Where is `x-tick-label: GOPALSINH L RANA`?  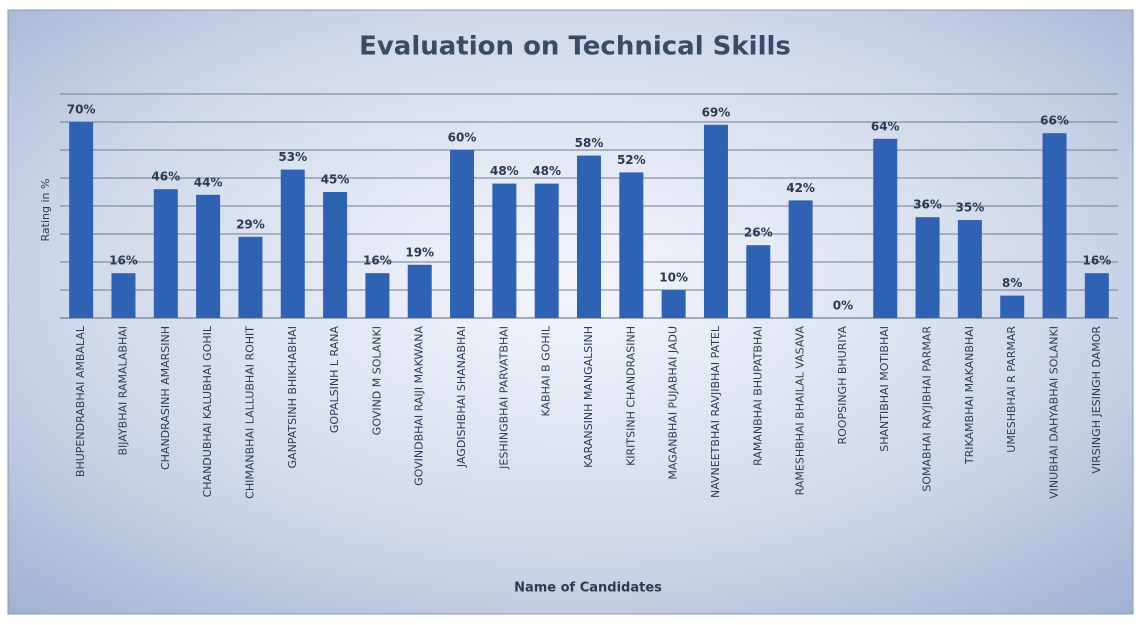
x-tick-label: GOPALSINH L RANA is located at coordinates (334, 380).